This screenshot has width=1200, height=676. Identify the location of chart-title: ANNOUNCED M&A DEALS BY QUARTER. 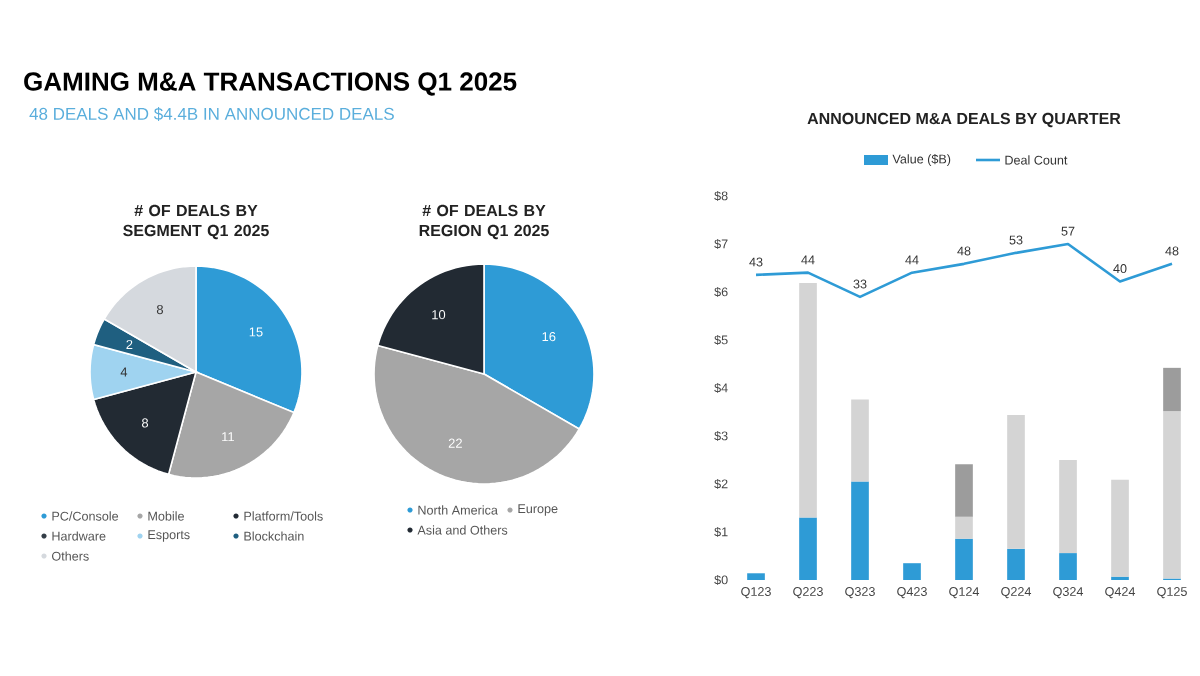
(964, 120).